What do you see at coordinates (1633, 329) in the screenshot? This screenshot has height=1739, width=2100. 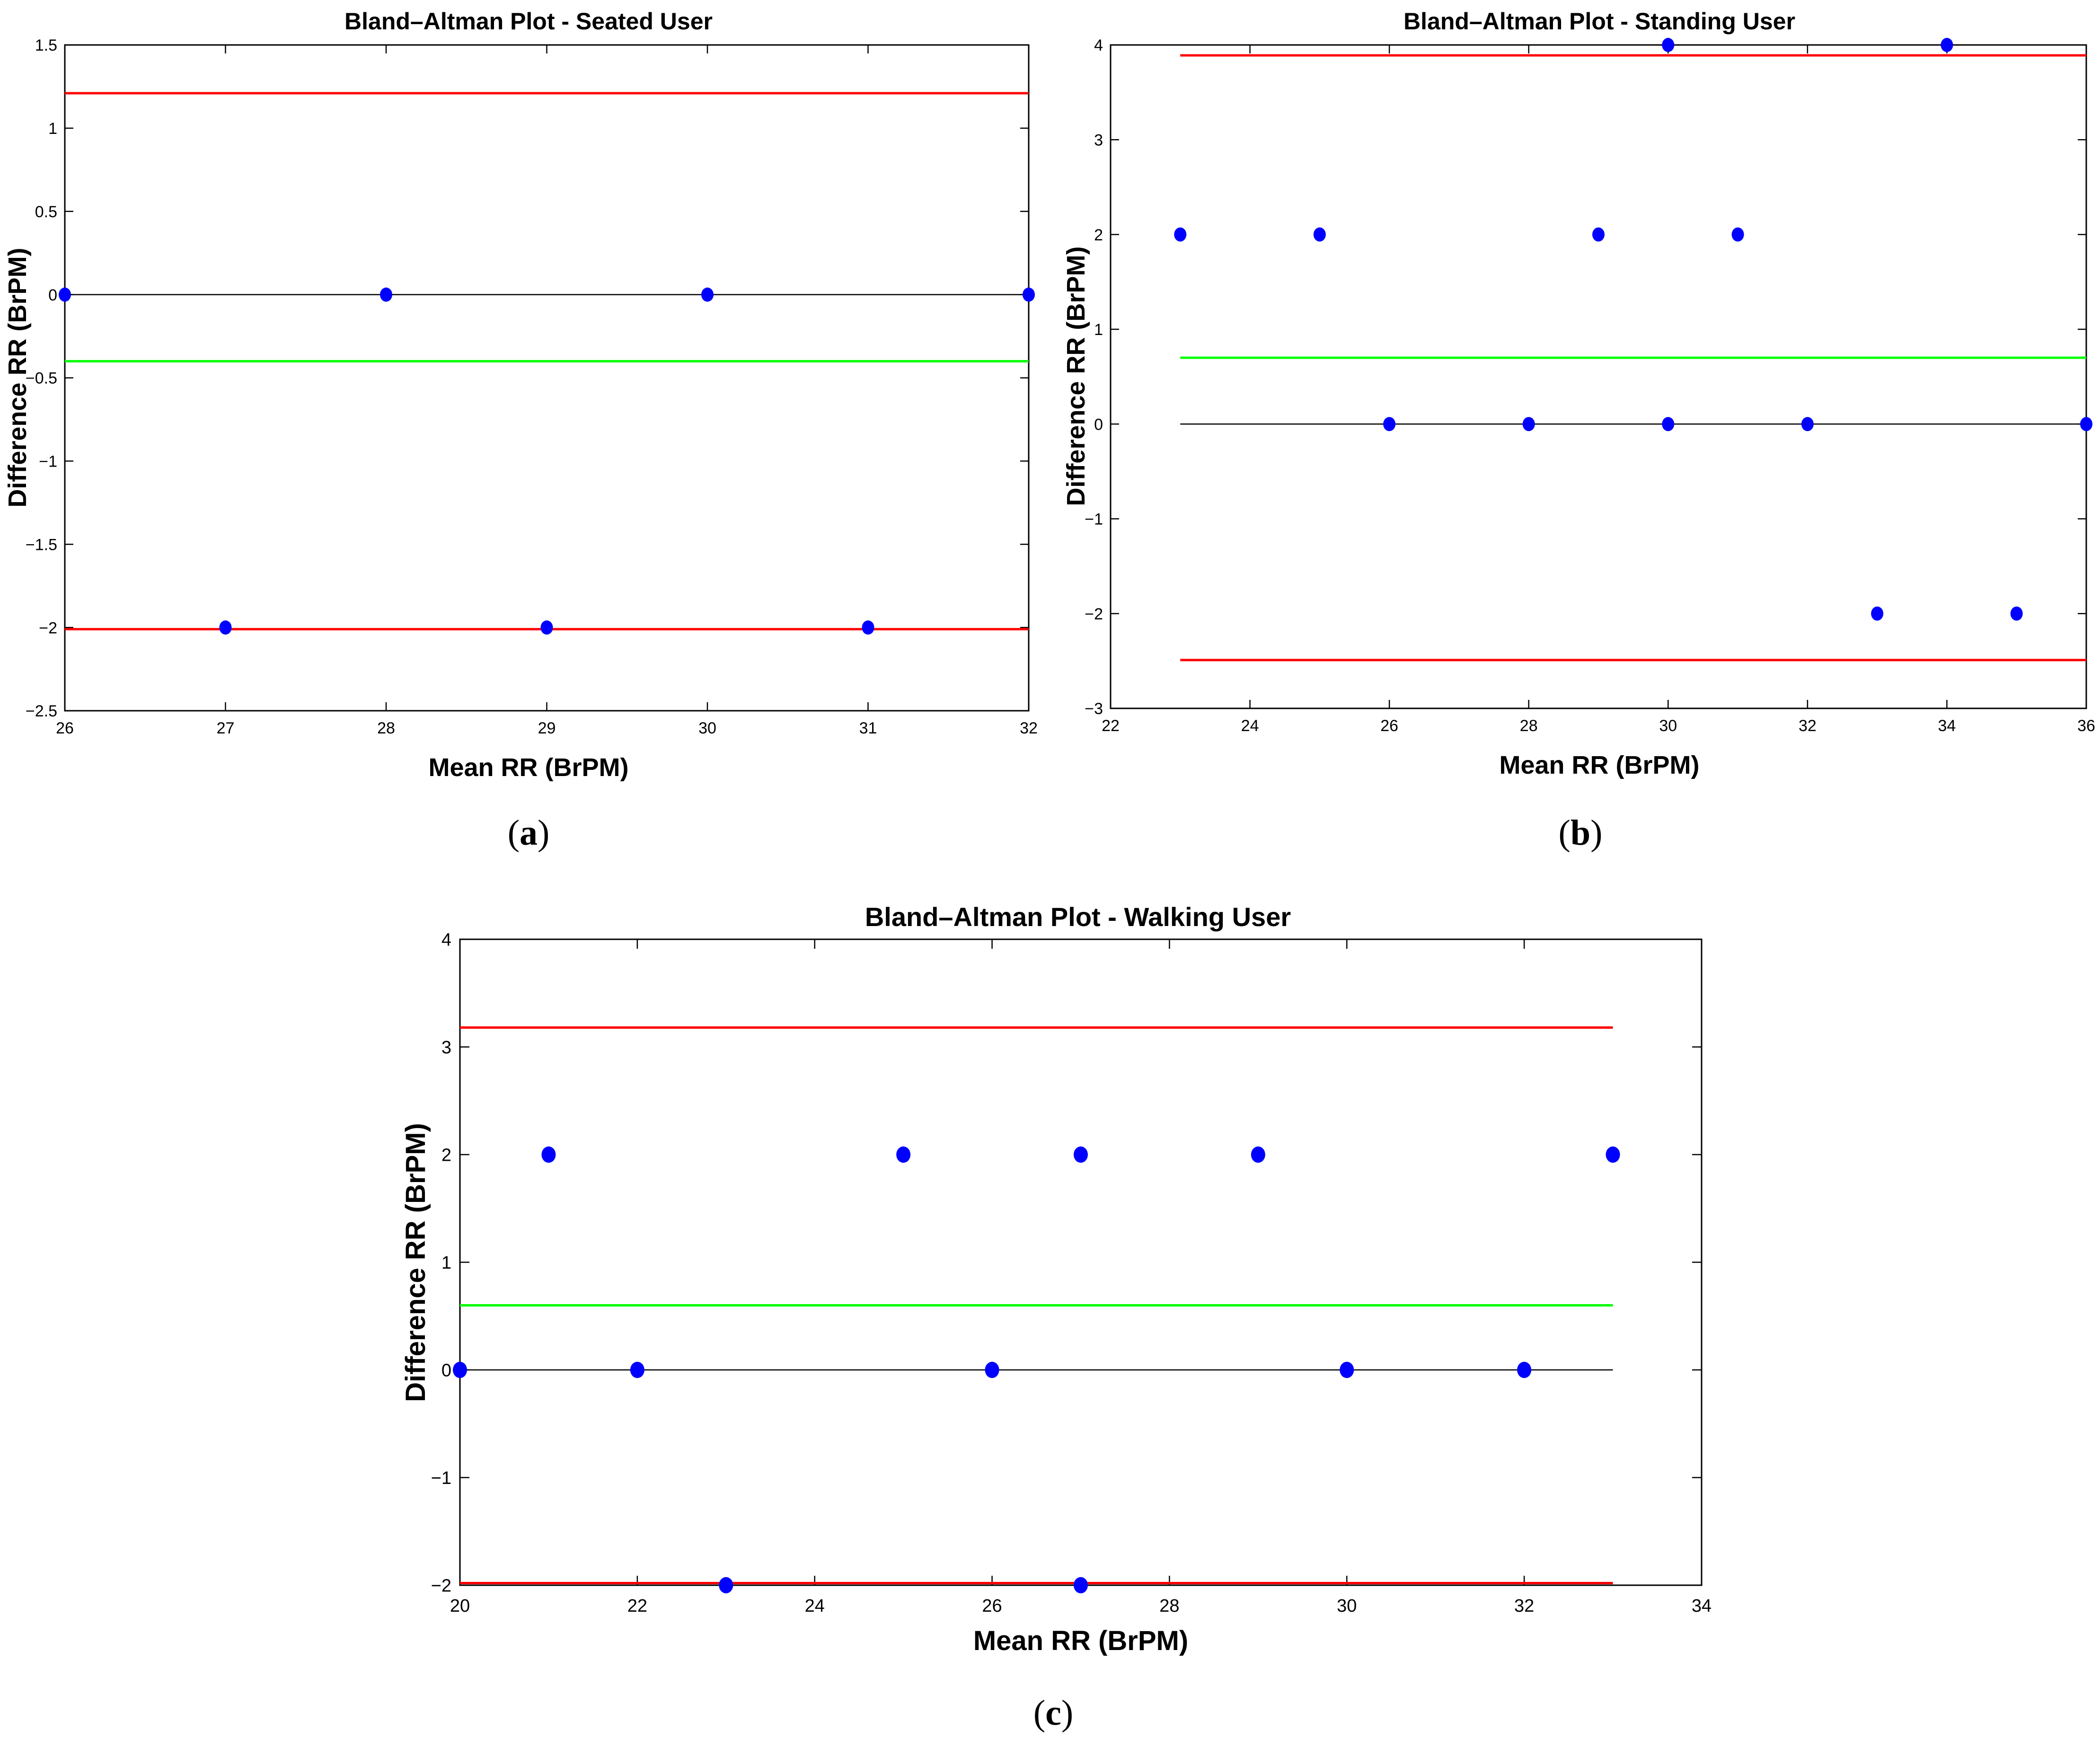 I see `data-points-b` at bounding box center [1633, 329].